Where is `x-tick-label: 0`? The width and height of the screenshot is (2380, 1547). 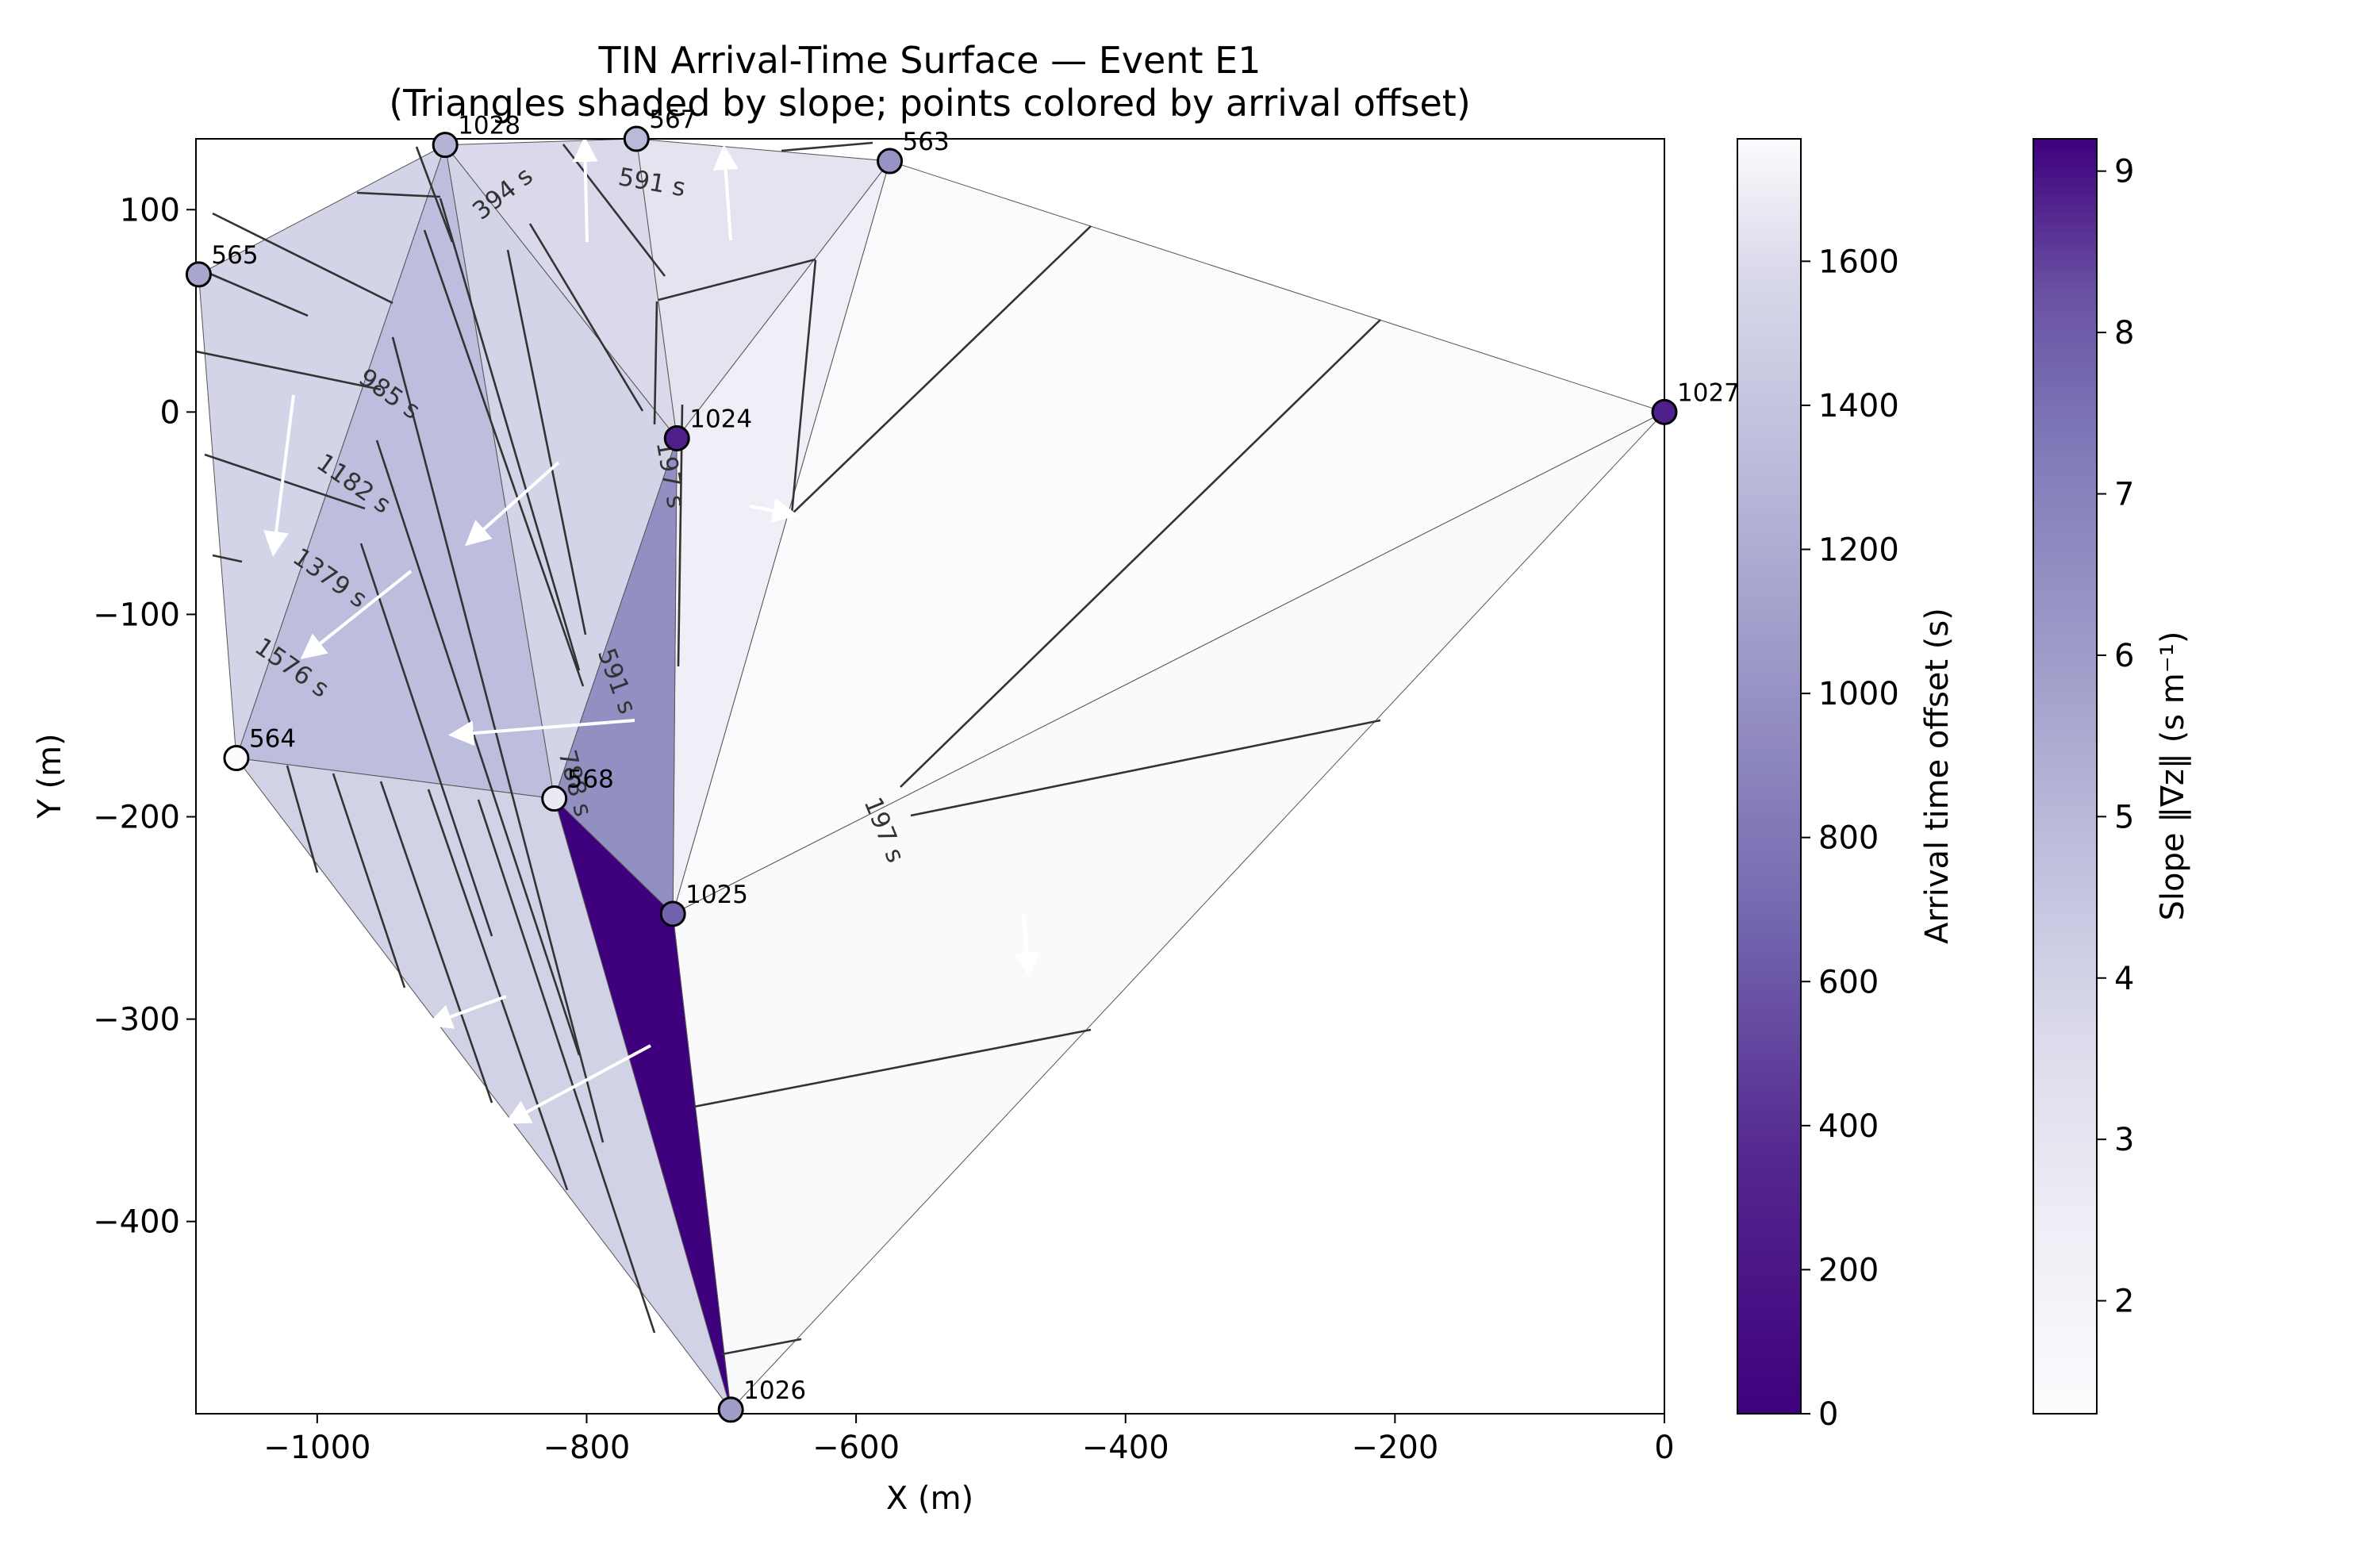 x-tick-label: 0 is located at coordinates (1664, 1448).